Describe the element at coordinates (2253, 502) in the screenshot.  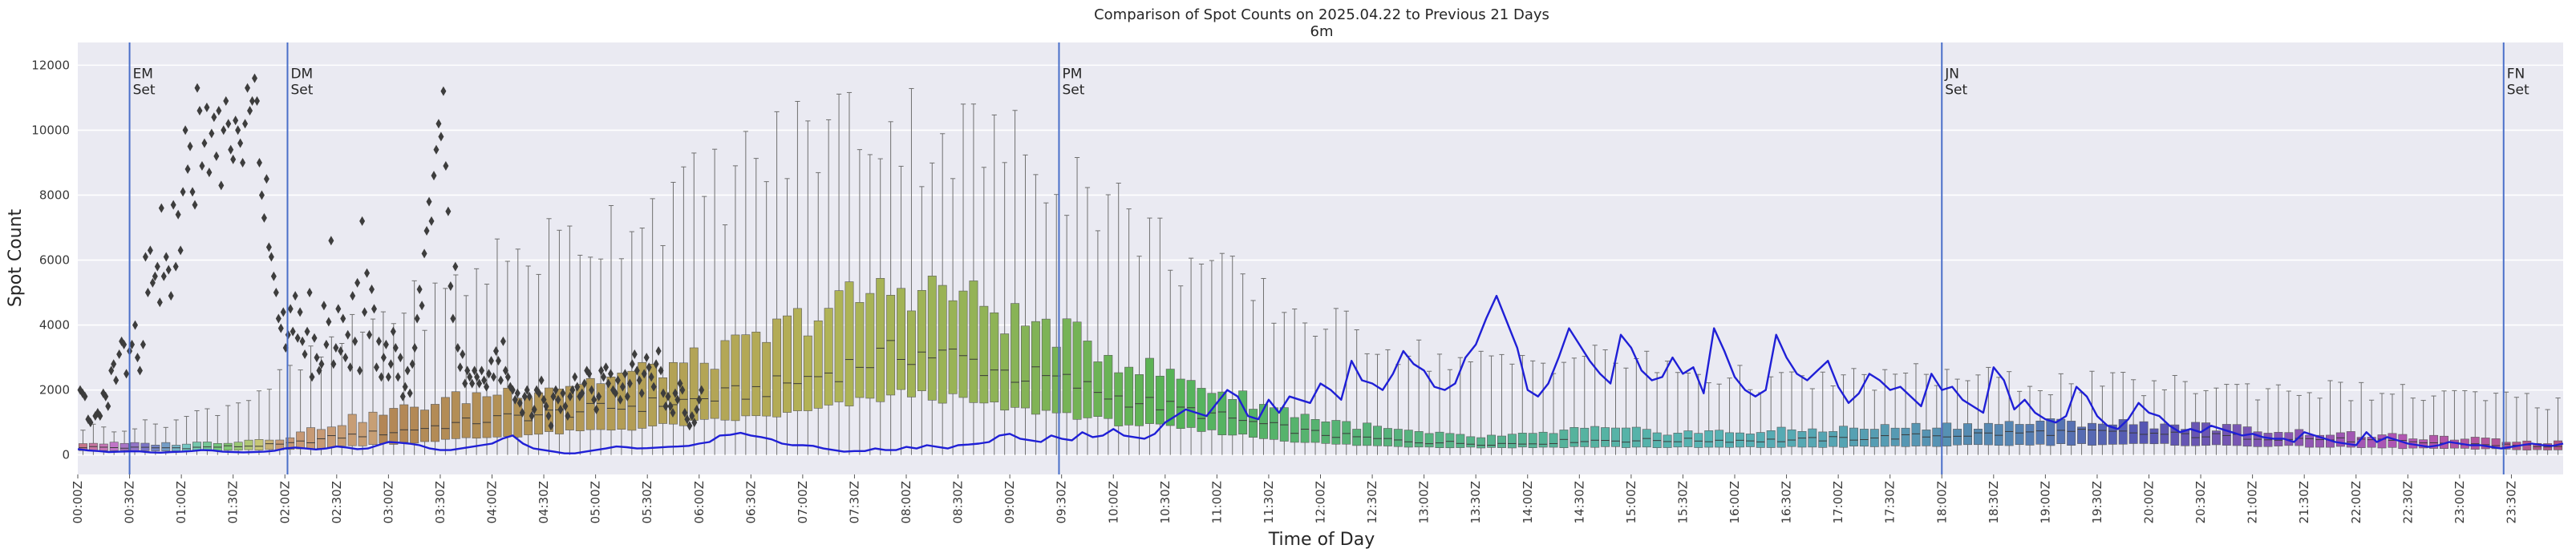
I see `x-tick-label: 21:00Z` at that location.